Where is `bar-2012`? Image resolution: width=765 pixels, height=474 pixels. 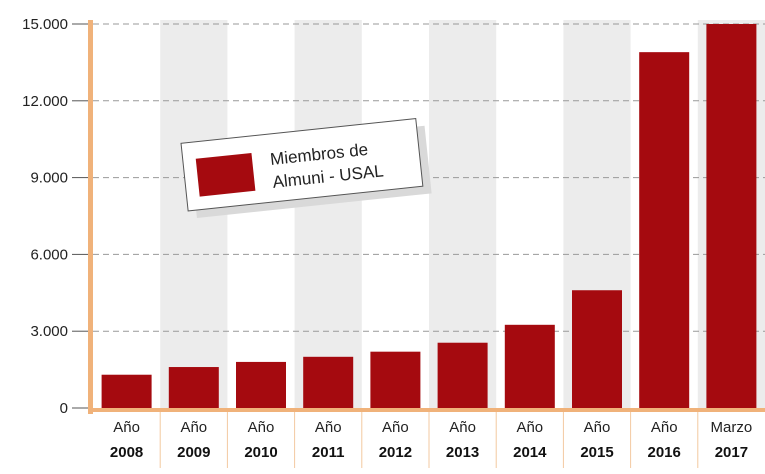
bar-2012 is located at coordinates (395, 379).